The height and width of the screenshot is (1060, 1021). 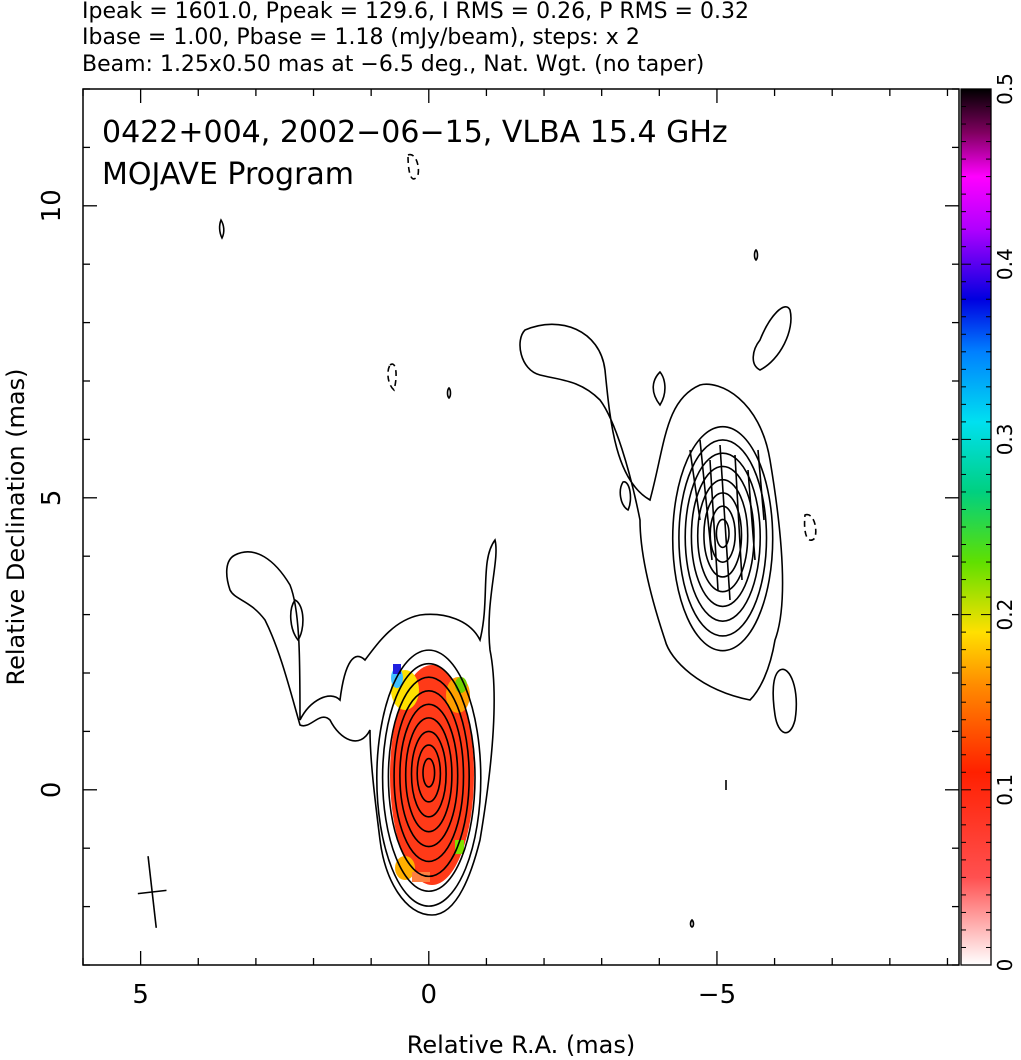 What do you see at coordinates (1005, 615) in the screenshot?
I see `colorbar-tick-label: 0.2` at bounding box center [1005, 615].